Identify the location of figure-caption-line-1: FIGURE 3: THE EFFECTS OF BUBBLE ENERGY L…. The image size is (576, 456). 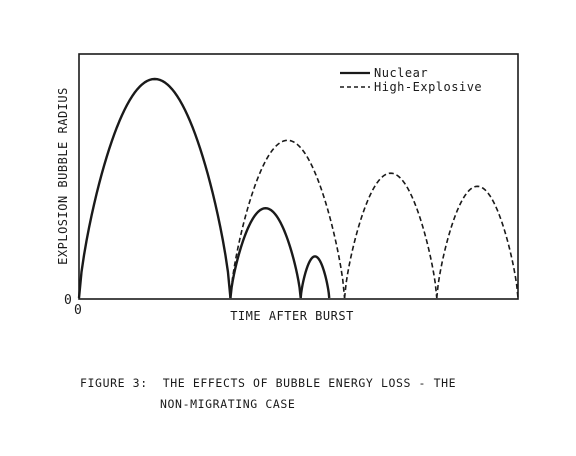
(268, 383).